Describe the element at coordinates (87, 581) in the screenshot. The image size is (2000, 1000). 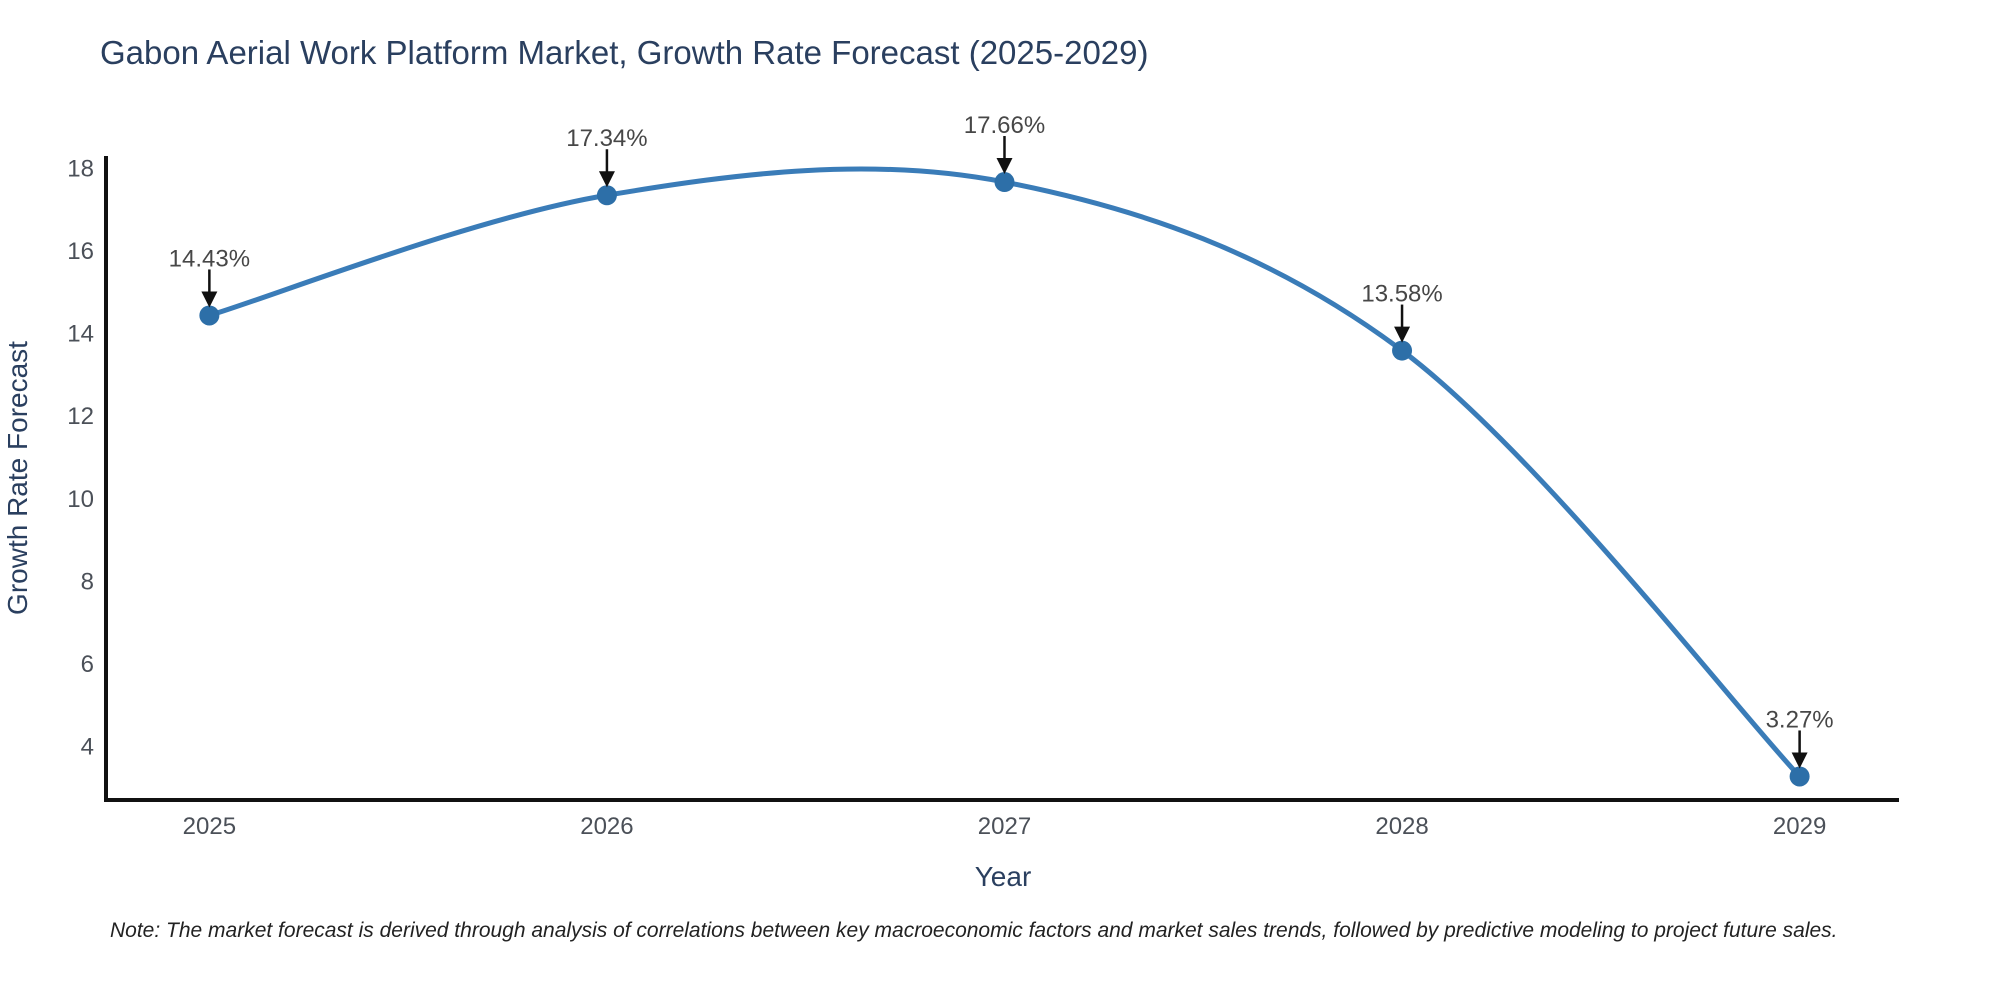
I see `y-tick-label: 8` at that location.